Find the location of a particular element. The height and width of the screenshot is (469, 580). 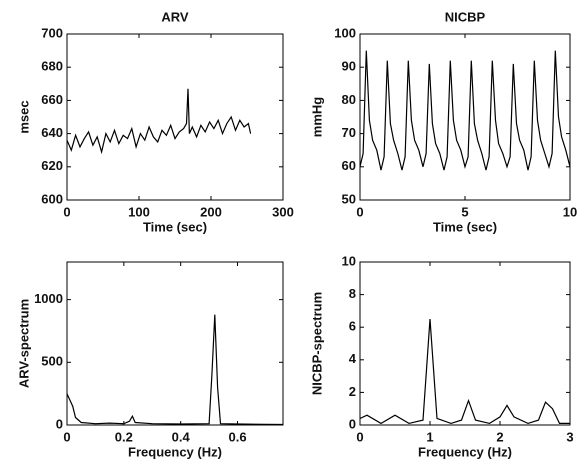

y-tick-label: 80 is located at coordinates (349, 99).